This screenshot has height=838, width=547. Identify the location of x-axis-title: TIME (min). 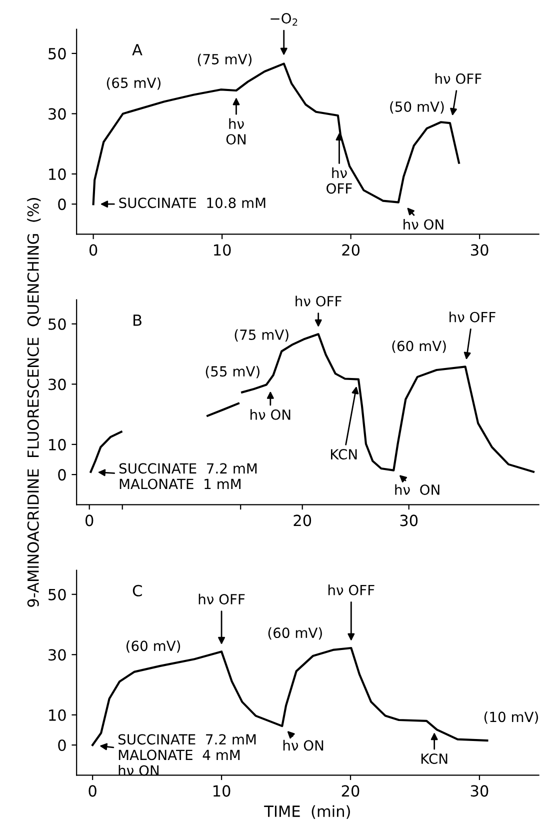
(307, 812).